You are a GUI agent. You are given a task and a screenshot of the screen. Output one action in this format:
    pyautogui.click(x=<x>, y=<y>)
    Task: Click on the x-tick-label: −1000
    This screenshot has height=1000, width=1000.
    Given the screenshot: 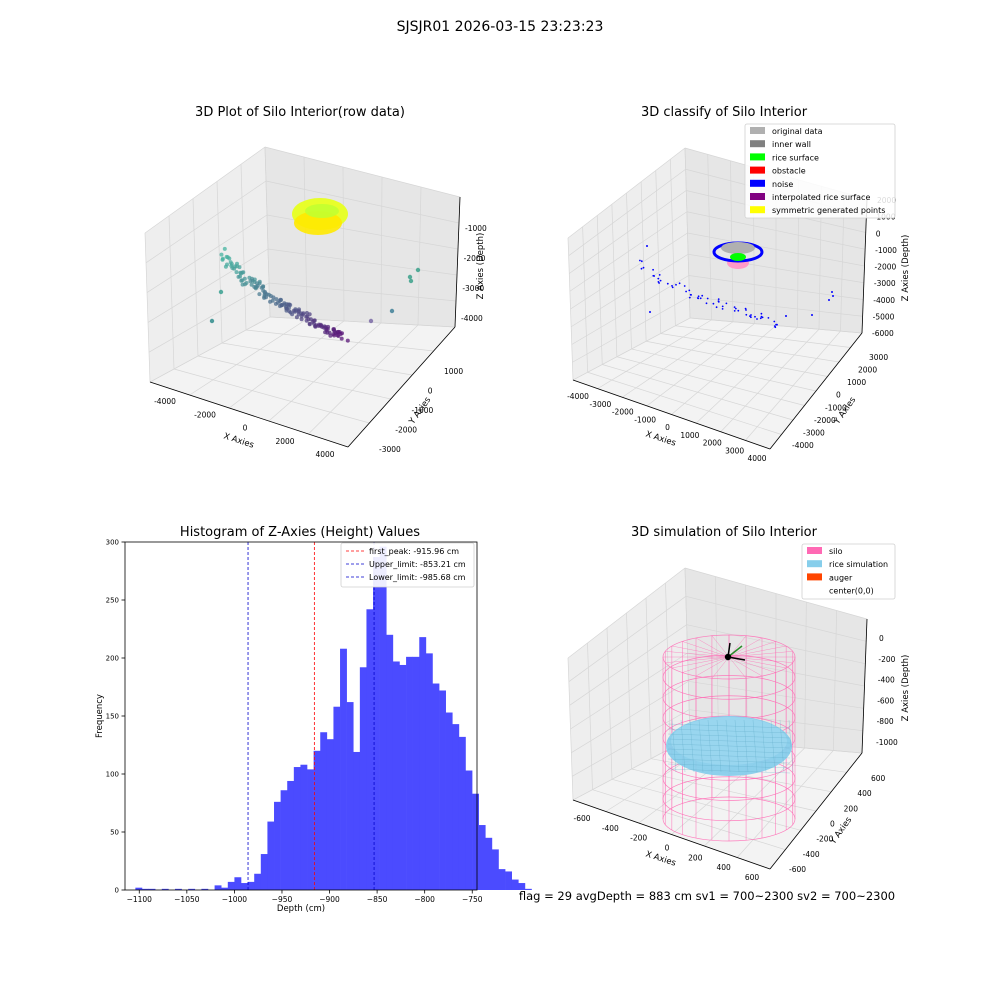 What is the action you would take?
    pyautogui.click(x=235, y=899)
    